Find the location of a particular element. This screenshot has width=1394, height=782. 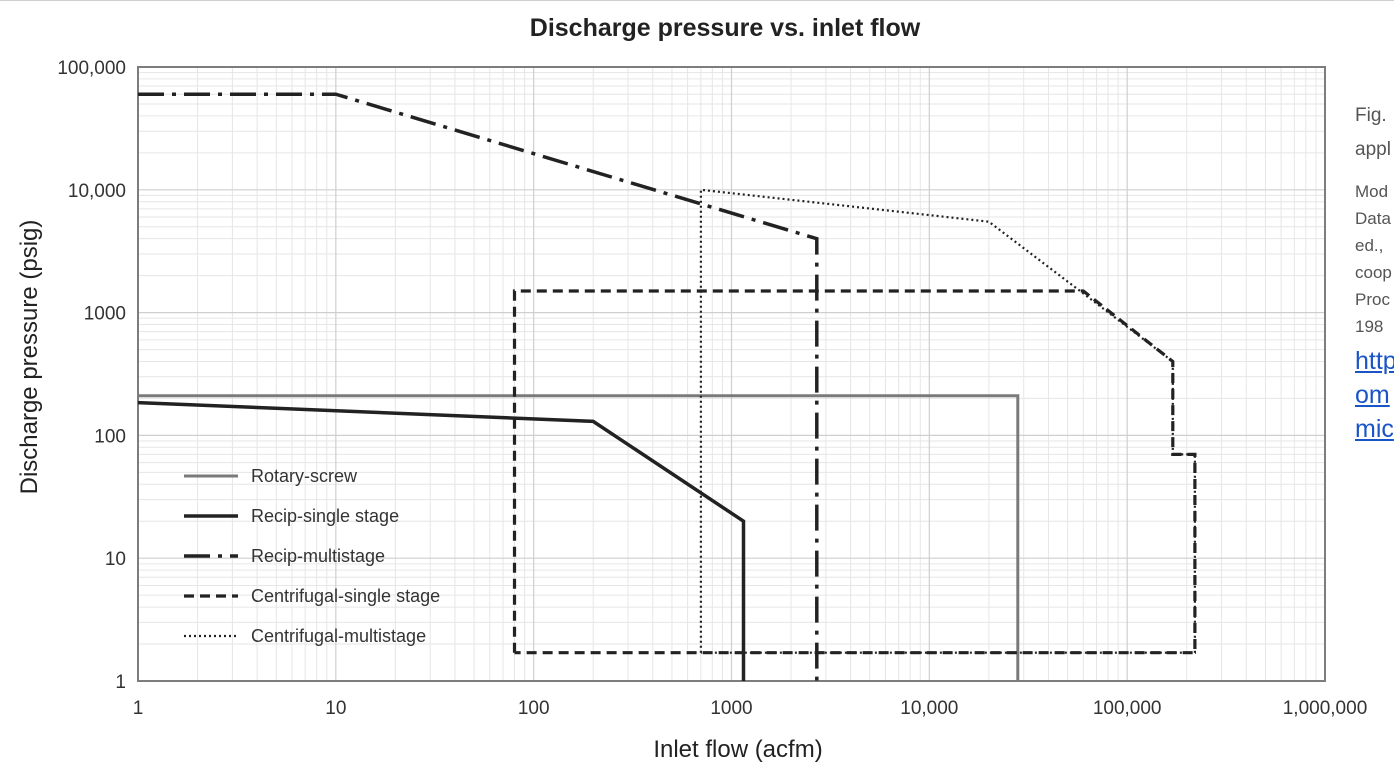

legend-label-recip-single-stage: Recip-single stage is located at coordinates (325, 516).